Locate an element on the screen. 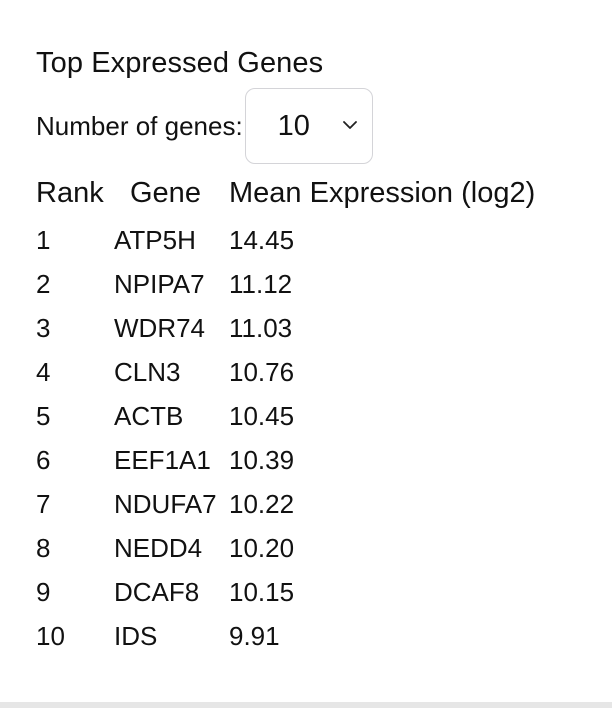  gene-count-label: Number of genes: is located at coordinates (139, 126).